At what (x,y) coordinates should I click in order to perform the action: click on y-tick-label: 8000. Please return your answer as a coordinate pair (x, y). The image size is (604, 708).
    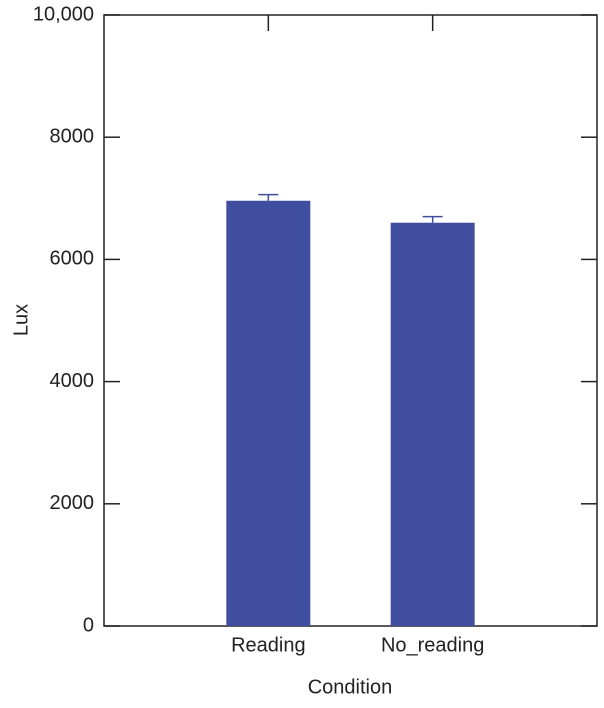
    Looking at the image, I should click on (72, 136).